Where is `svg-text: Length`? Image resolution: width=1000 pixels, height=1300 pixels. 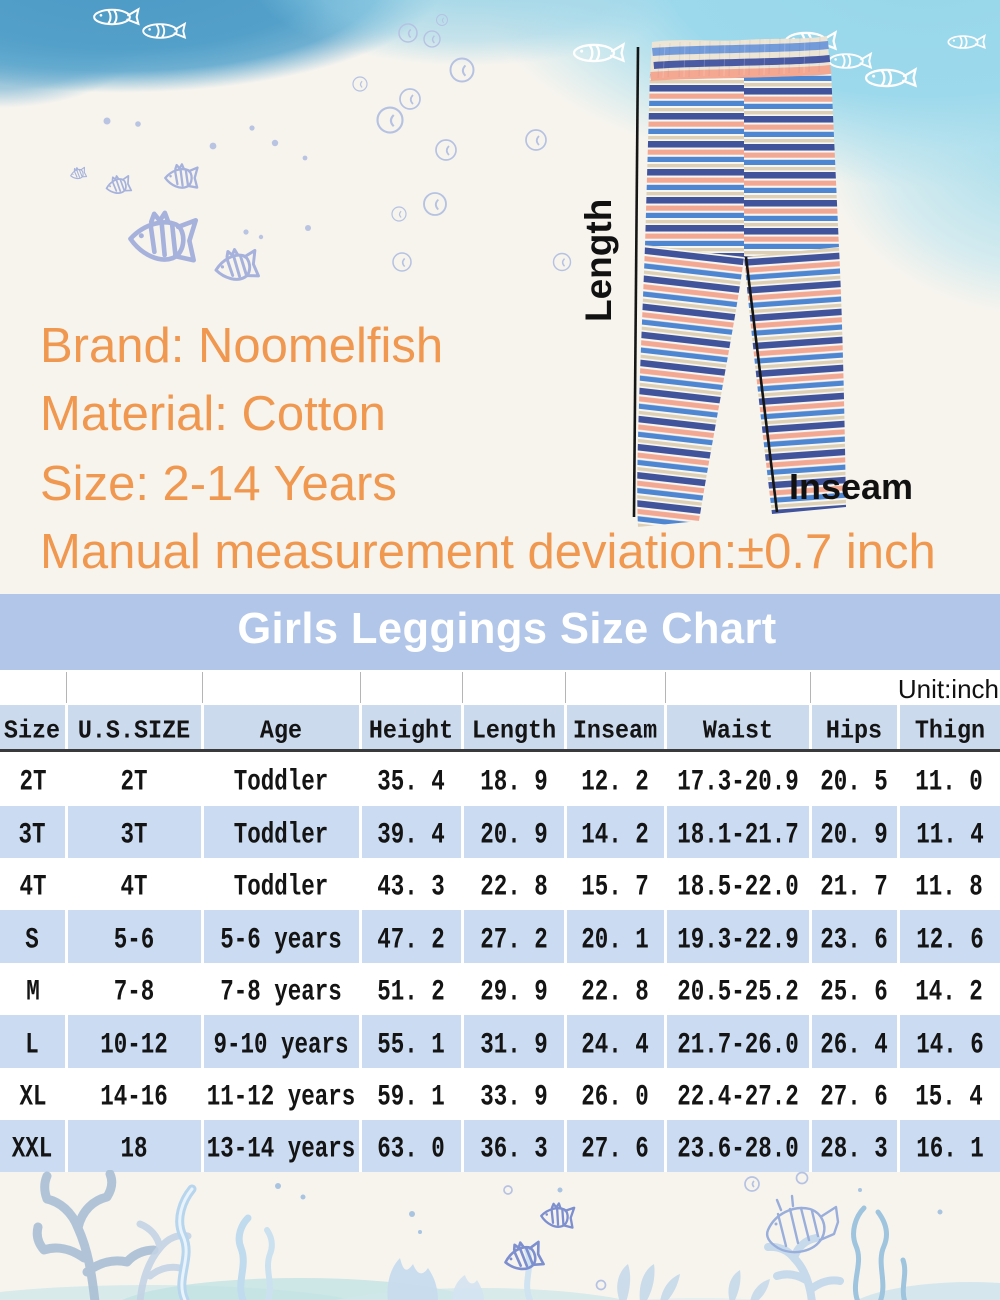 svg-text: Length is located at coordinates (598, 260).